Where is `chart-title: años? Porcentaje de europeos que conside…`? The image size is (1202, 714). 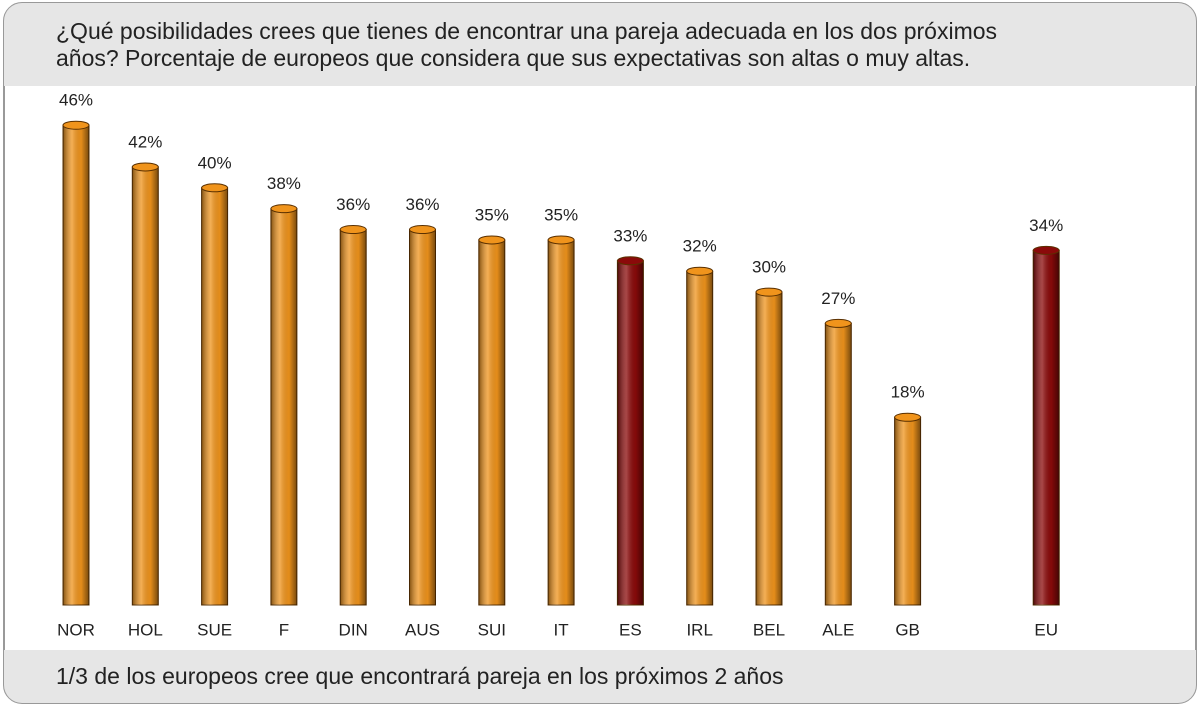
chart-title: años? Porcentaje de europeos que conside… is located at coordinates (513, 58).